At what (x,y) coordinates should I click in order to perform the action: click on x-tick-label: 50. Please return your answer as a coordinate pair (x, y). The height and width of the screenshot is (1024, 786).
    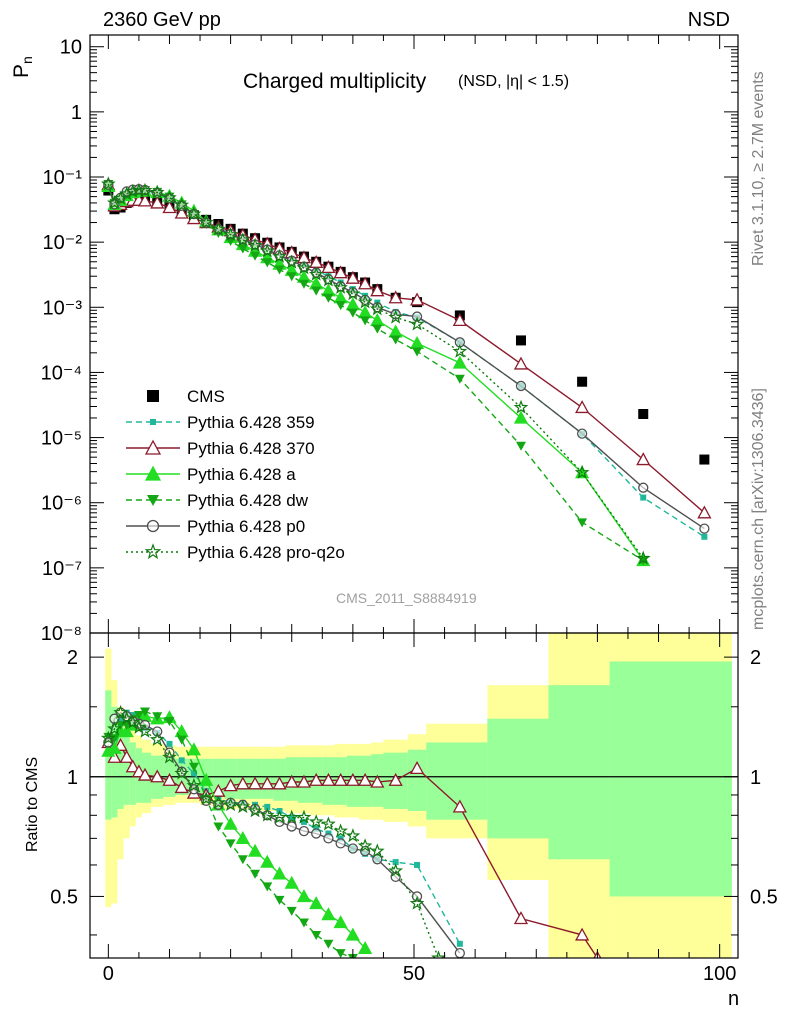
    Looking at the image, I should click on (414, 974).